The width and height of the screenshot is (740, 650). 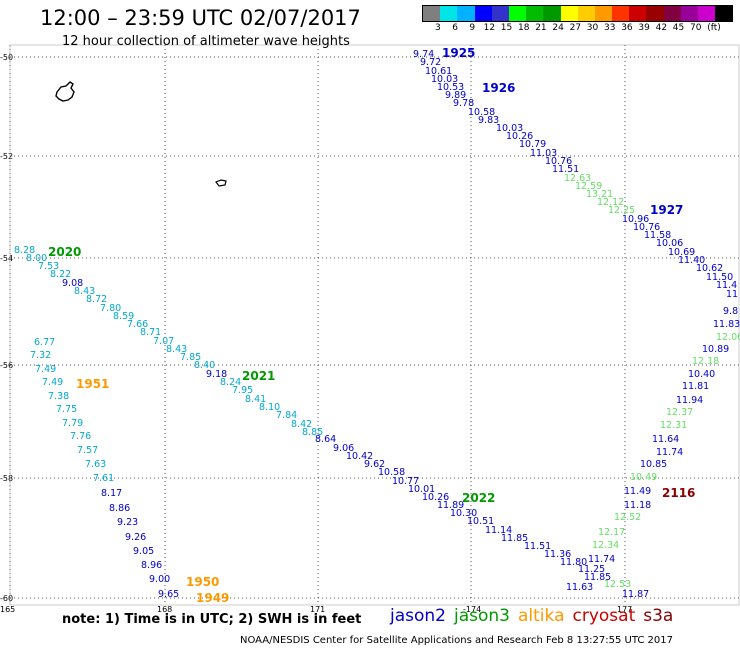 What do you see at coordinates (498, 530) in the screenshot?
I see `wave-height-value: 11.14` at bounding box center [498, 530].